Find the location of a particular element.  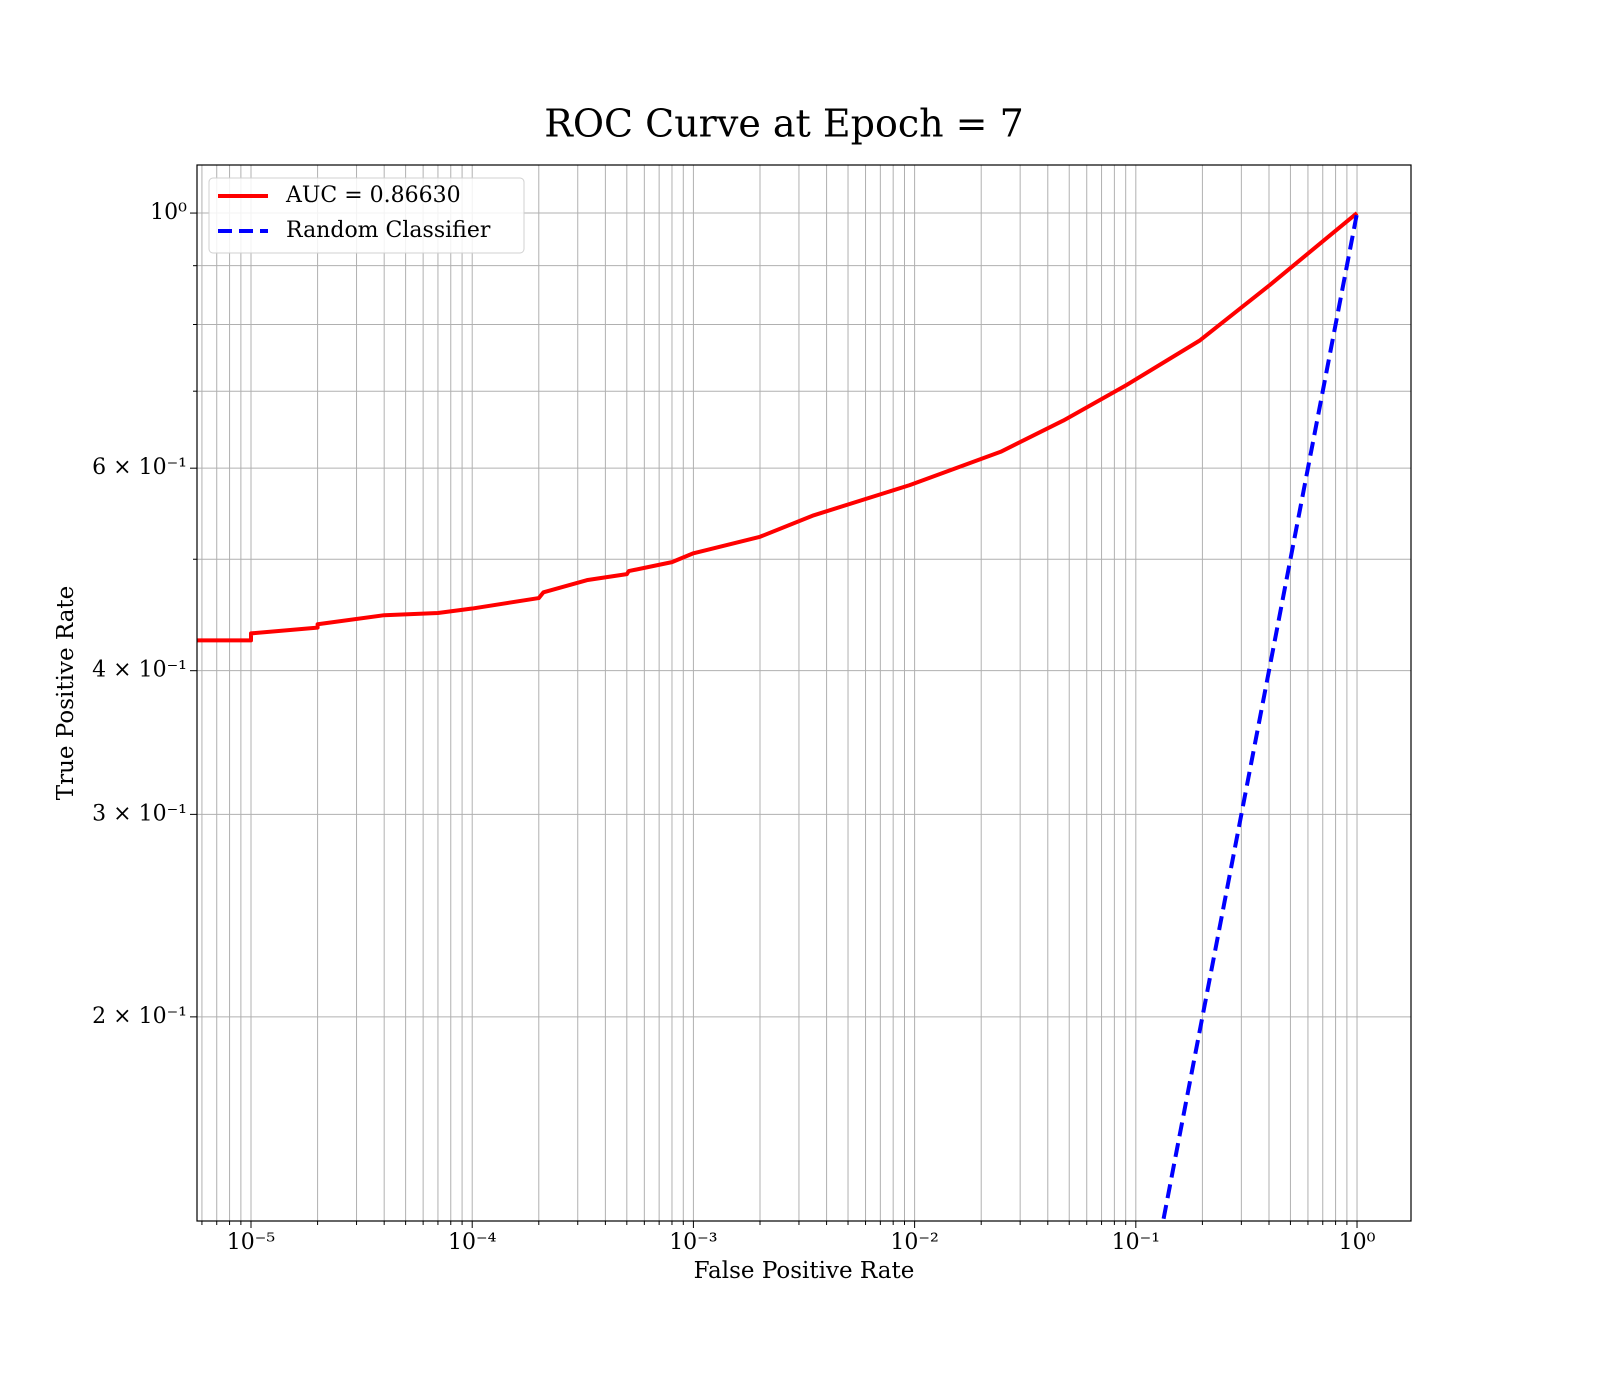

x-tick-label: 10⁻⁵ is located at coordinates (251, 1242).